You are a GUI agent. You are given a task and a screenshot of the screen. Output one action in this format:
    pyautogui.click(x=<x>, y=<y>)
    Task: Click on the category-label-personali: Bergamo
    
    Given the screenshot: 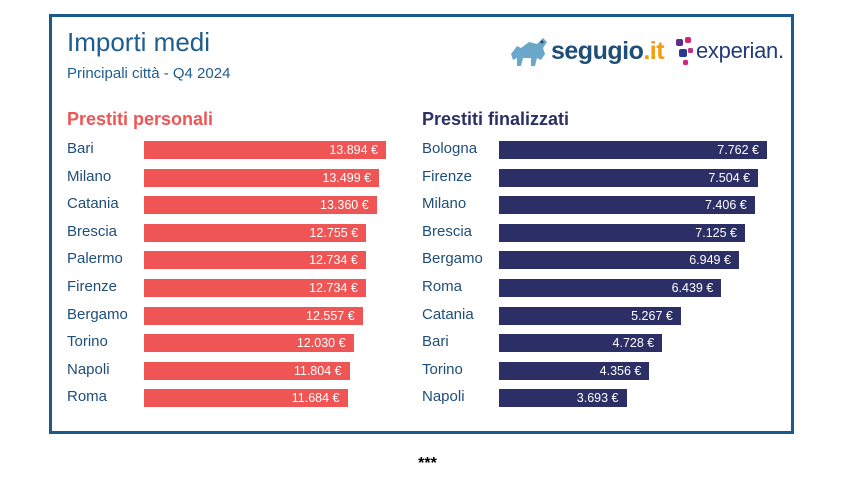 What is the action you would take?
    pyautogui.click(x=97, y=314)
    